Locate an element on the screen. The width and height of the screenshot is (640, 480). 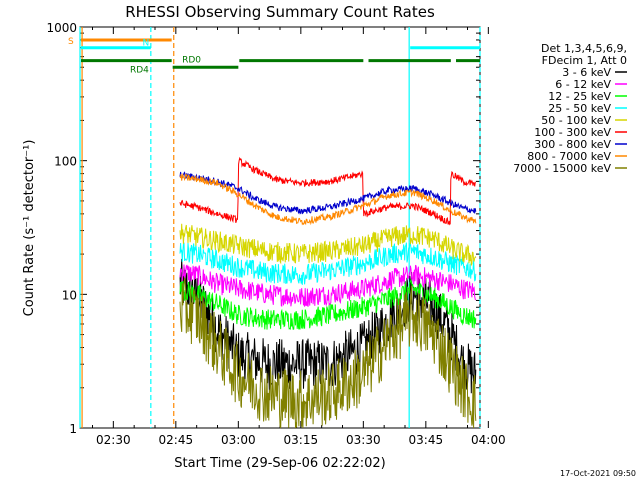
legend-label: 50 - 100 keV is located at coordinates (576, 120).